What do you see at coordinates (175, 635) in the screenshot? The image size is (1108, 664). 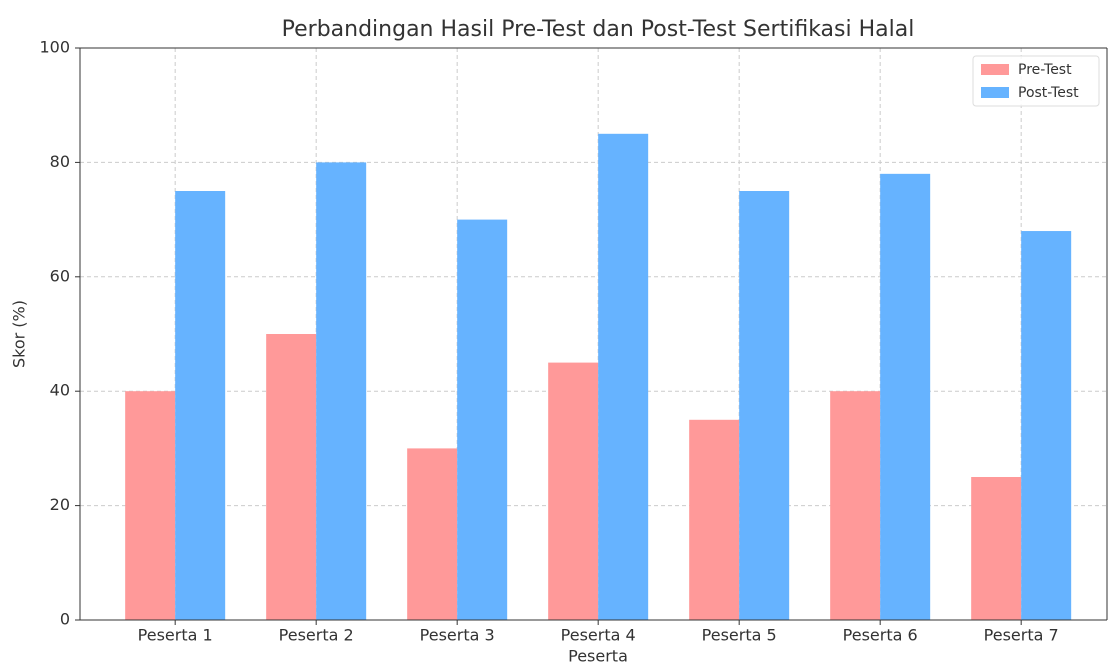 I see `x-tick-label: Peserta 1` at bounding box center [175, 635].